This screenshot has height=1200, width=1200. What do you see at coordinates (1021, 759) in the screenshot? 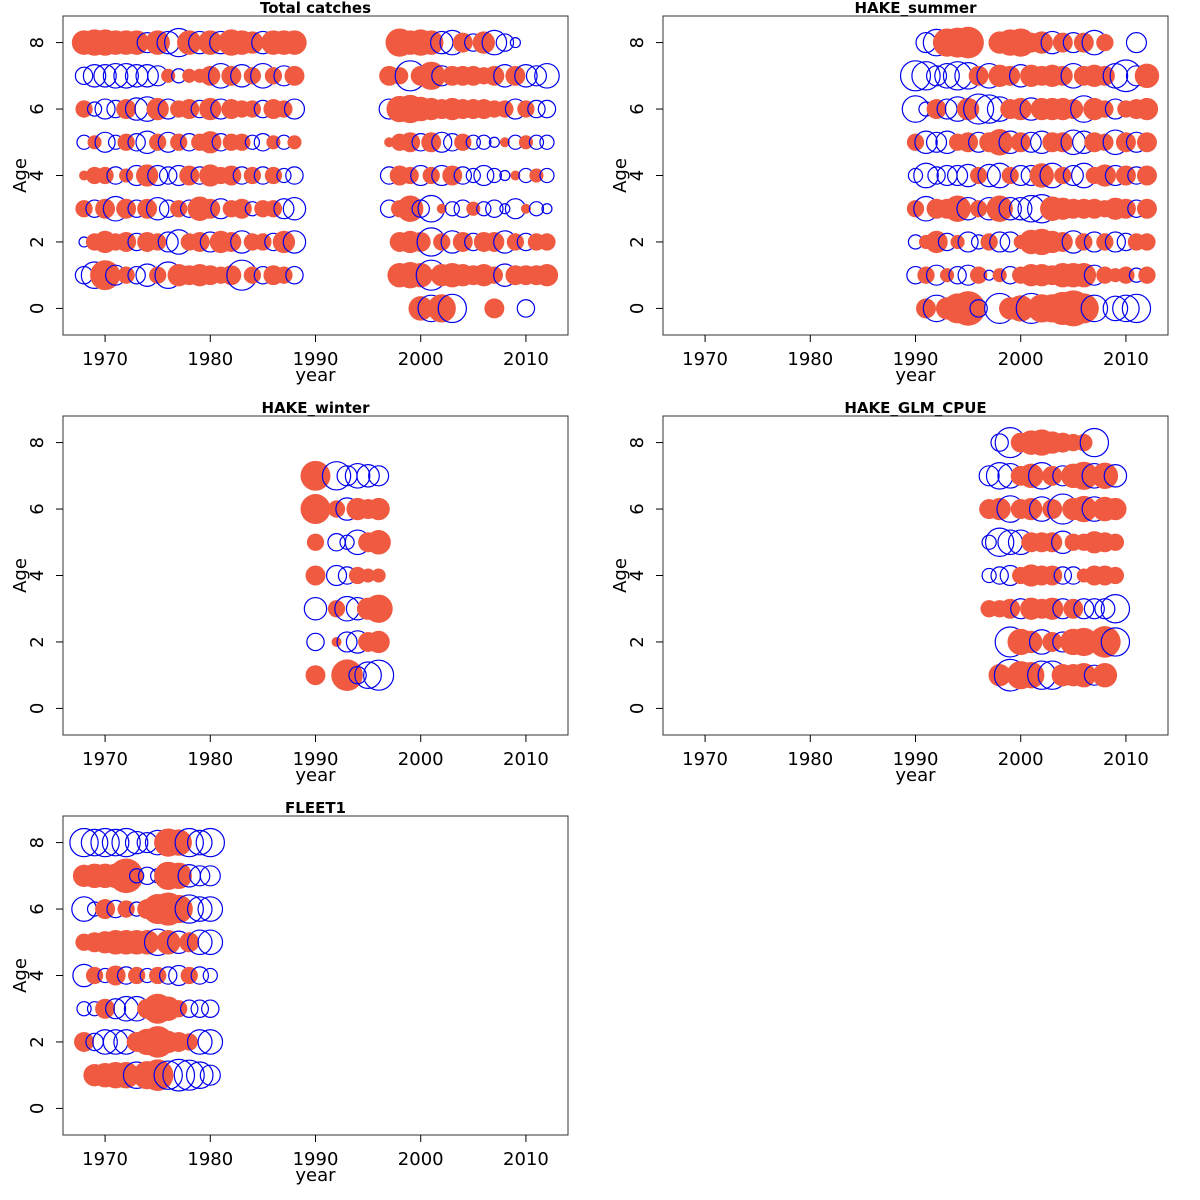
I see `x-tick-label: 2000` at bounding box center [1021, 759].